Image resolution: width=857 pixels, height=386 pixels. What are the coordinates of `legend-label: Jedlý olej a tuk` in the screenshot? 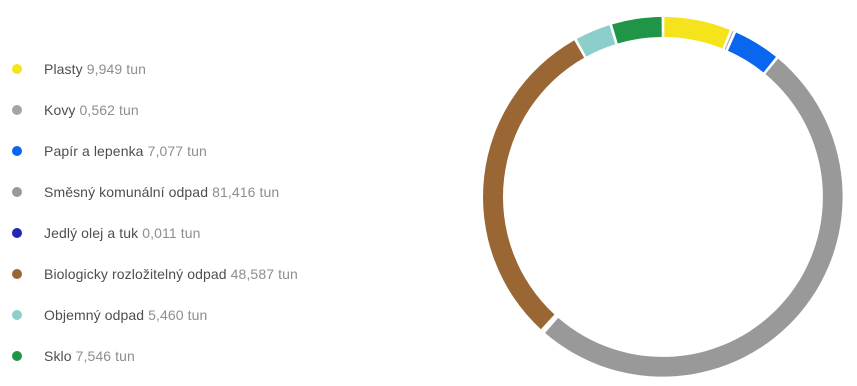 It's located at (91, 233).